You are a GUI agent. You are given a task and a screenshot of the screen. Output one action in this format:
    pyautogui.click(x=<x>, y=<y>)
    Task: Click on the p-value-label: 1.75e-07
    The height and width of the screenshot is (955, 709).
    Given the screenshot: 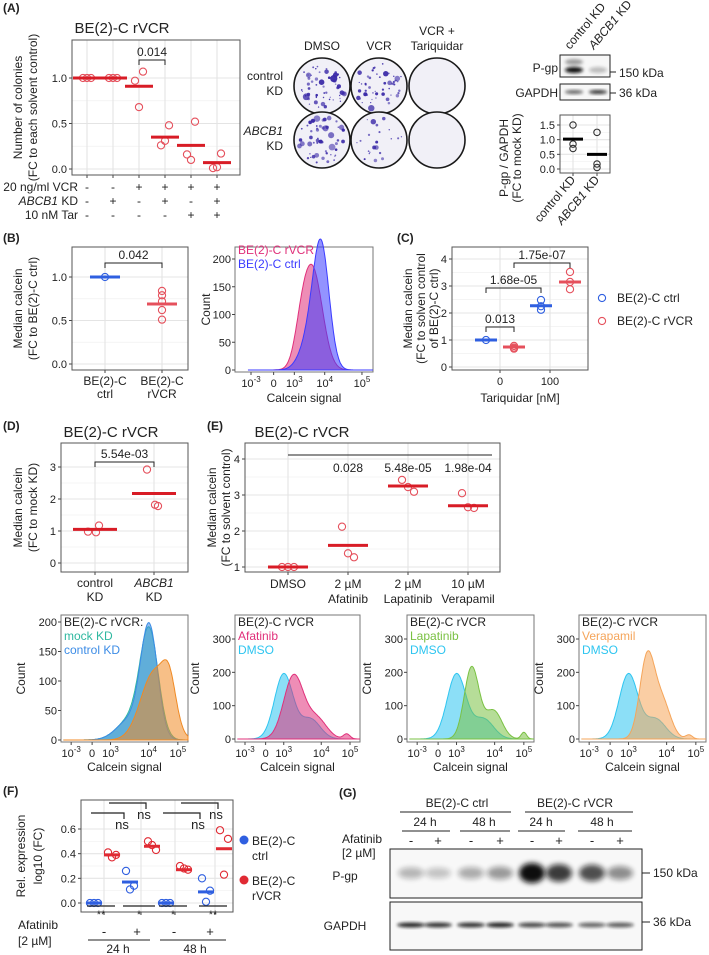 What is the action you would take?
    pyautogui.click(x=542, y=255)
    